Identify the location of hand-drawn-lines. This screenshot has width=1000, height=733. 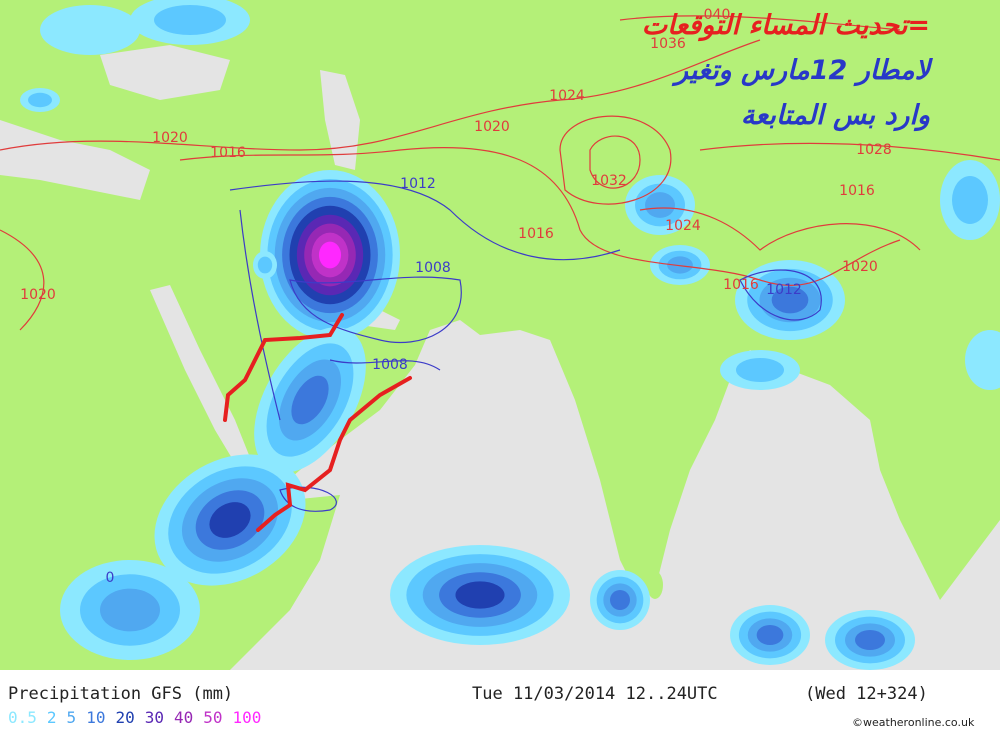
(317, 422).